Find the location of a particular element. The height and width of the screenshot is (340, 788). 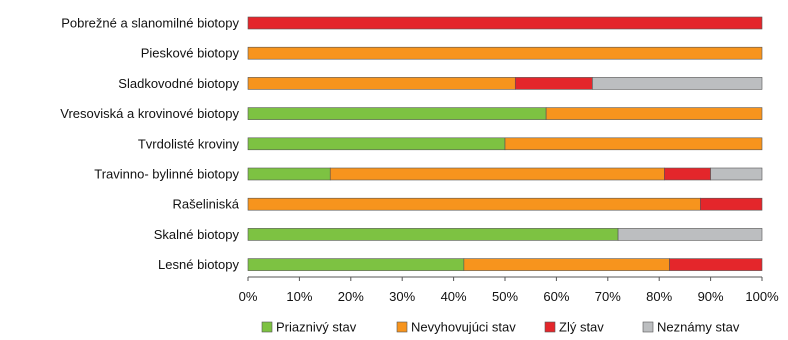

x-axis-ticks: 0% 10% 20% 30% 40% 50% 60% 70% 80% 90% 100% is located at coordinates (509, 290).